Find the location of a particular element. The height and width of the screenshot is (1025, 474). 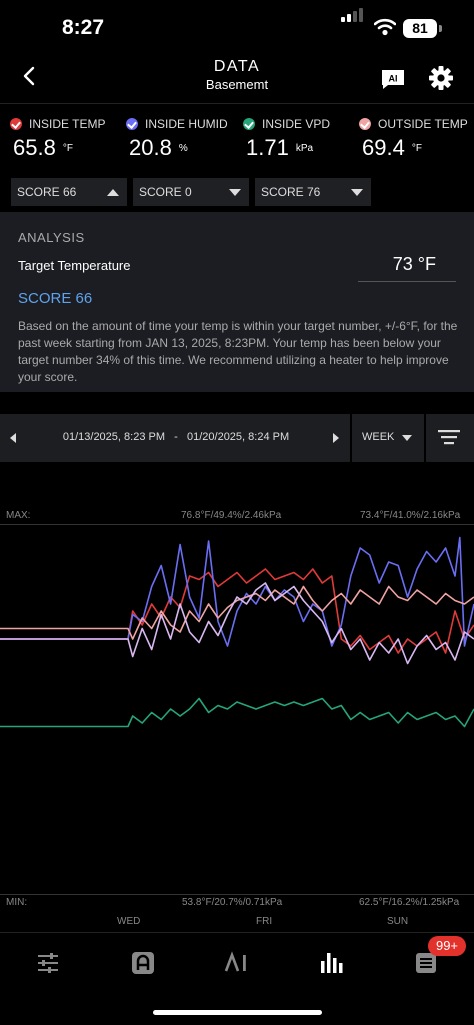

notification-badge: 99+ is located at coordinates (447, 946).